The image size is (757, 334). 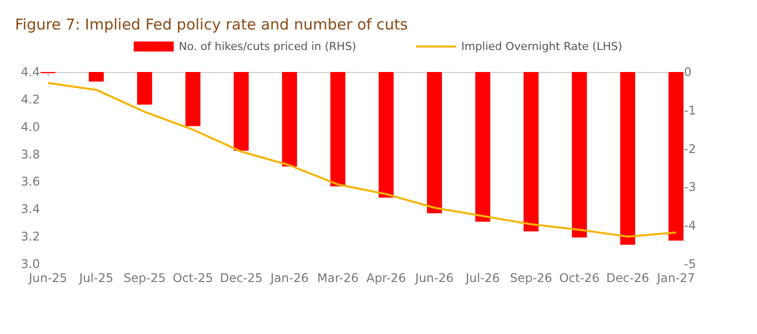 What do you see at coordinates (386, 278) in the screenshot?
I see `x-tick-label: Apr-26` at bounding box center [386, 278].